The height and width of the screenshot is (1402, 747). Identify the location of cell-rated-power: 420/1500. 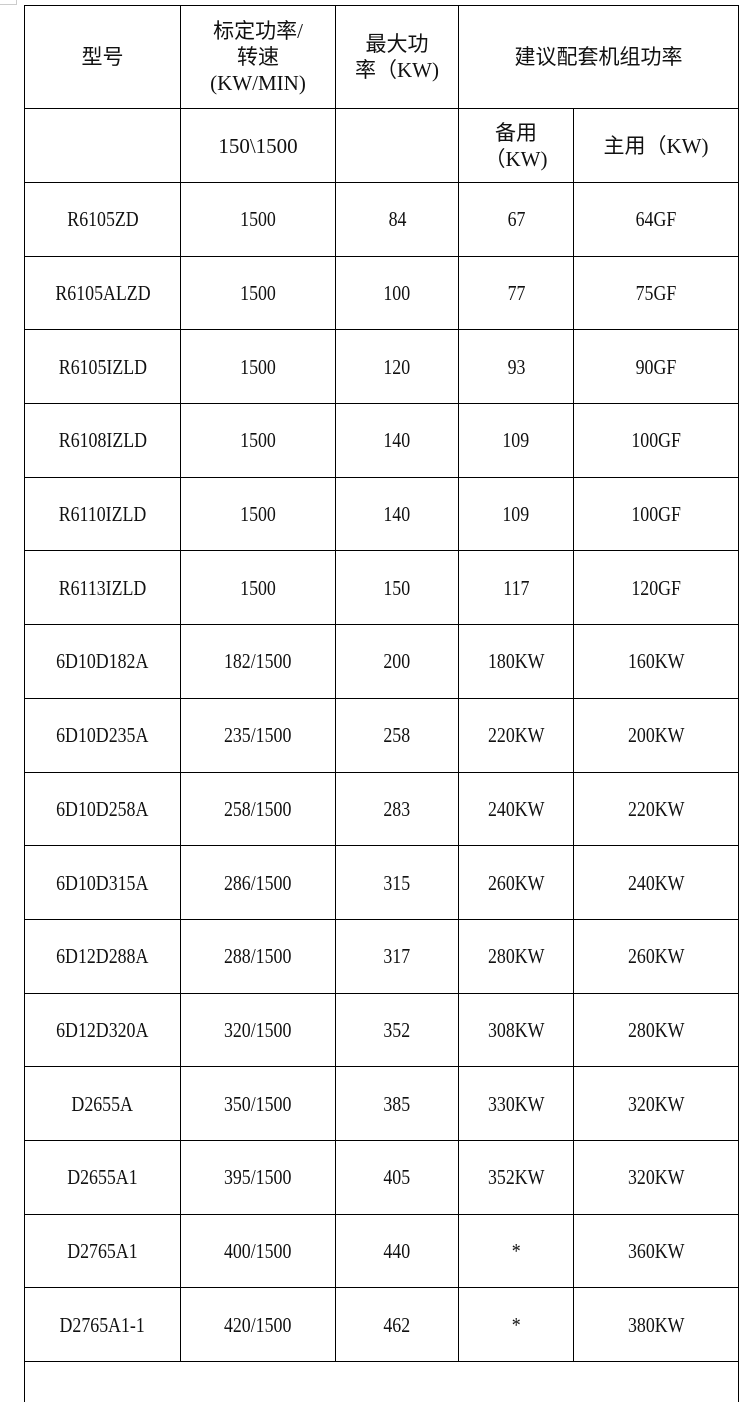
(258, 1325).